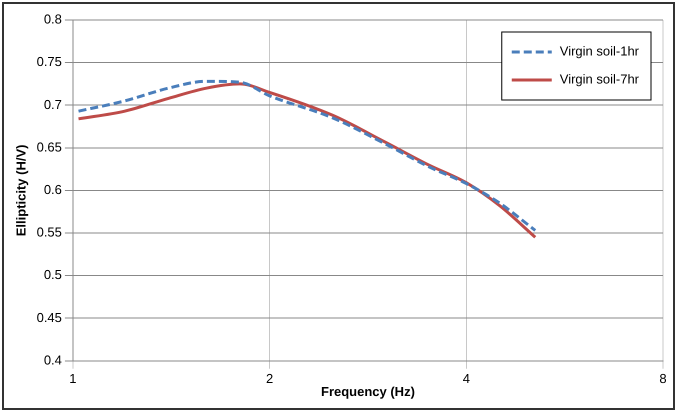 The height and width of the screenshot is (412, 677). Describe the element at coordinates (49, 146) in the screenshot. I see `y-tick-label: 0.65` at that location.